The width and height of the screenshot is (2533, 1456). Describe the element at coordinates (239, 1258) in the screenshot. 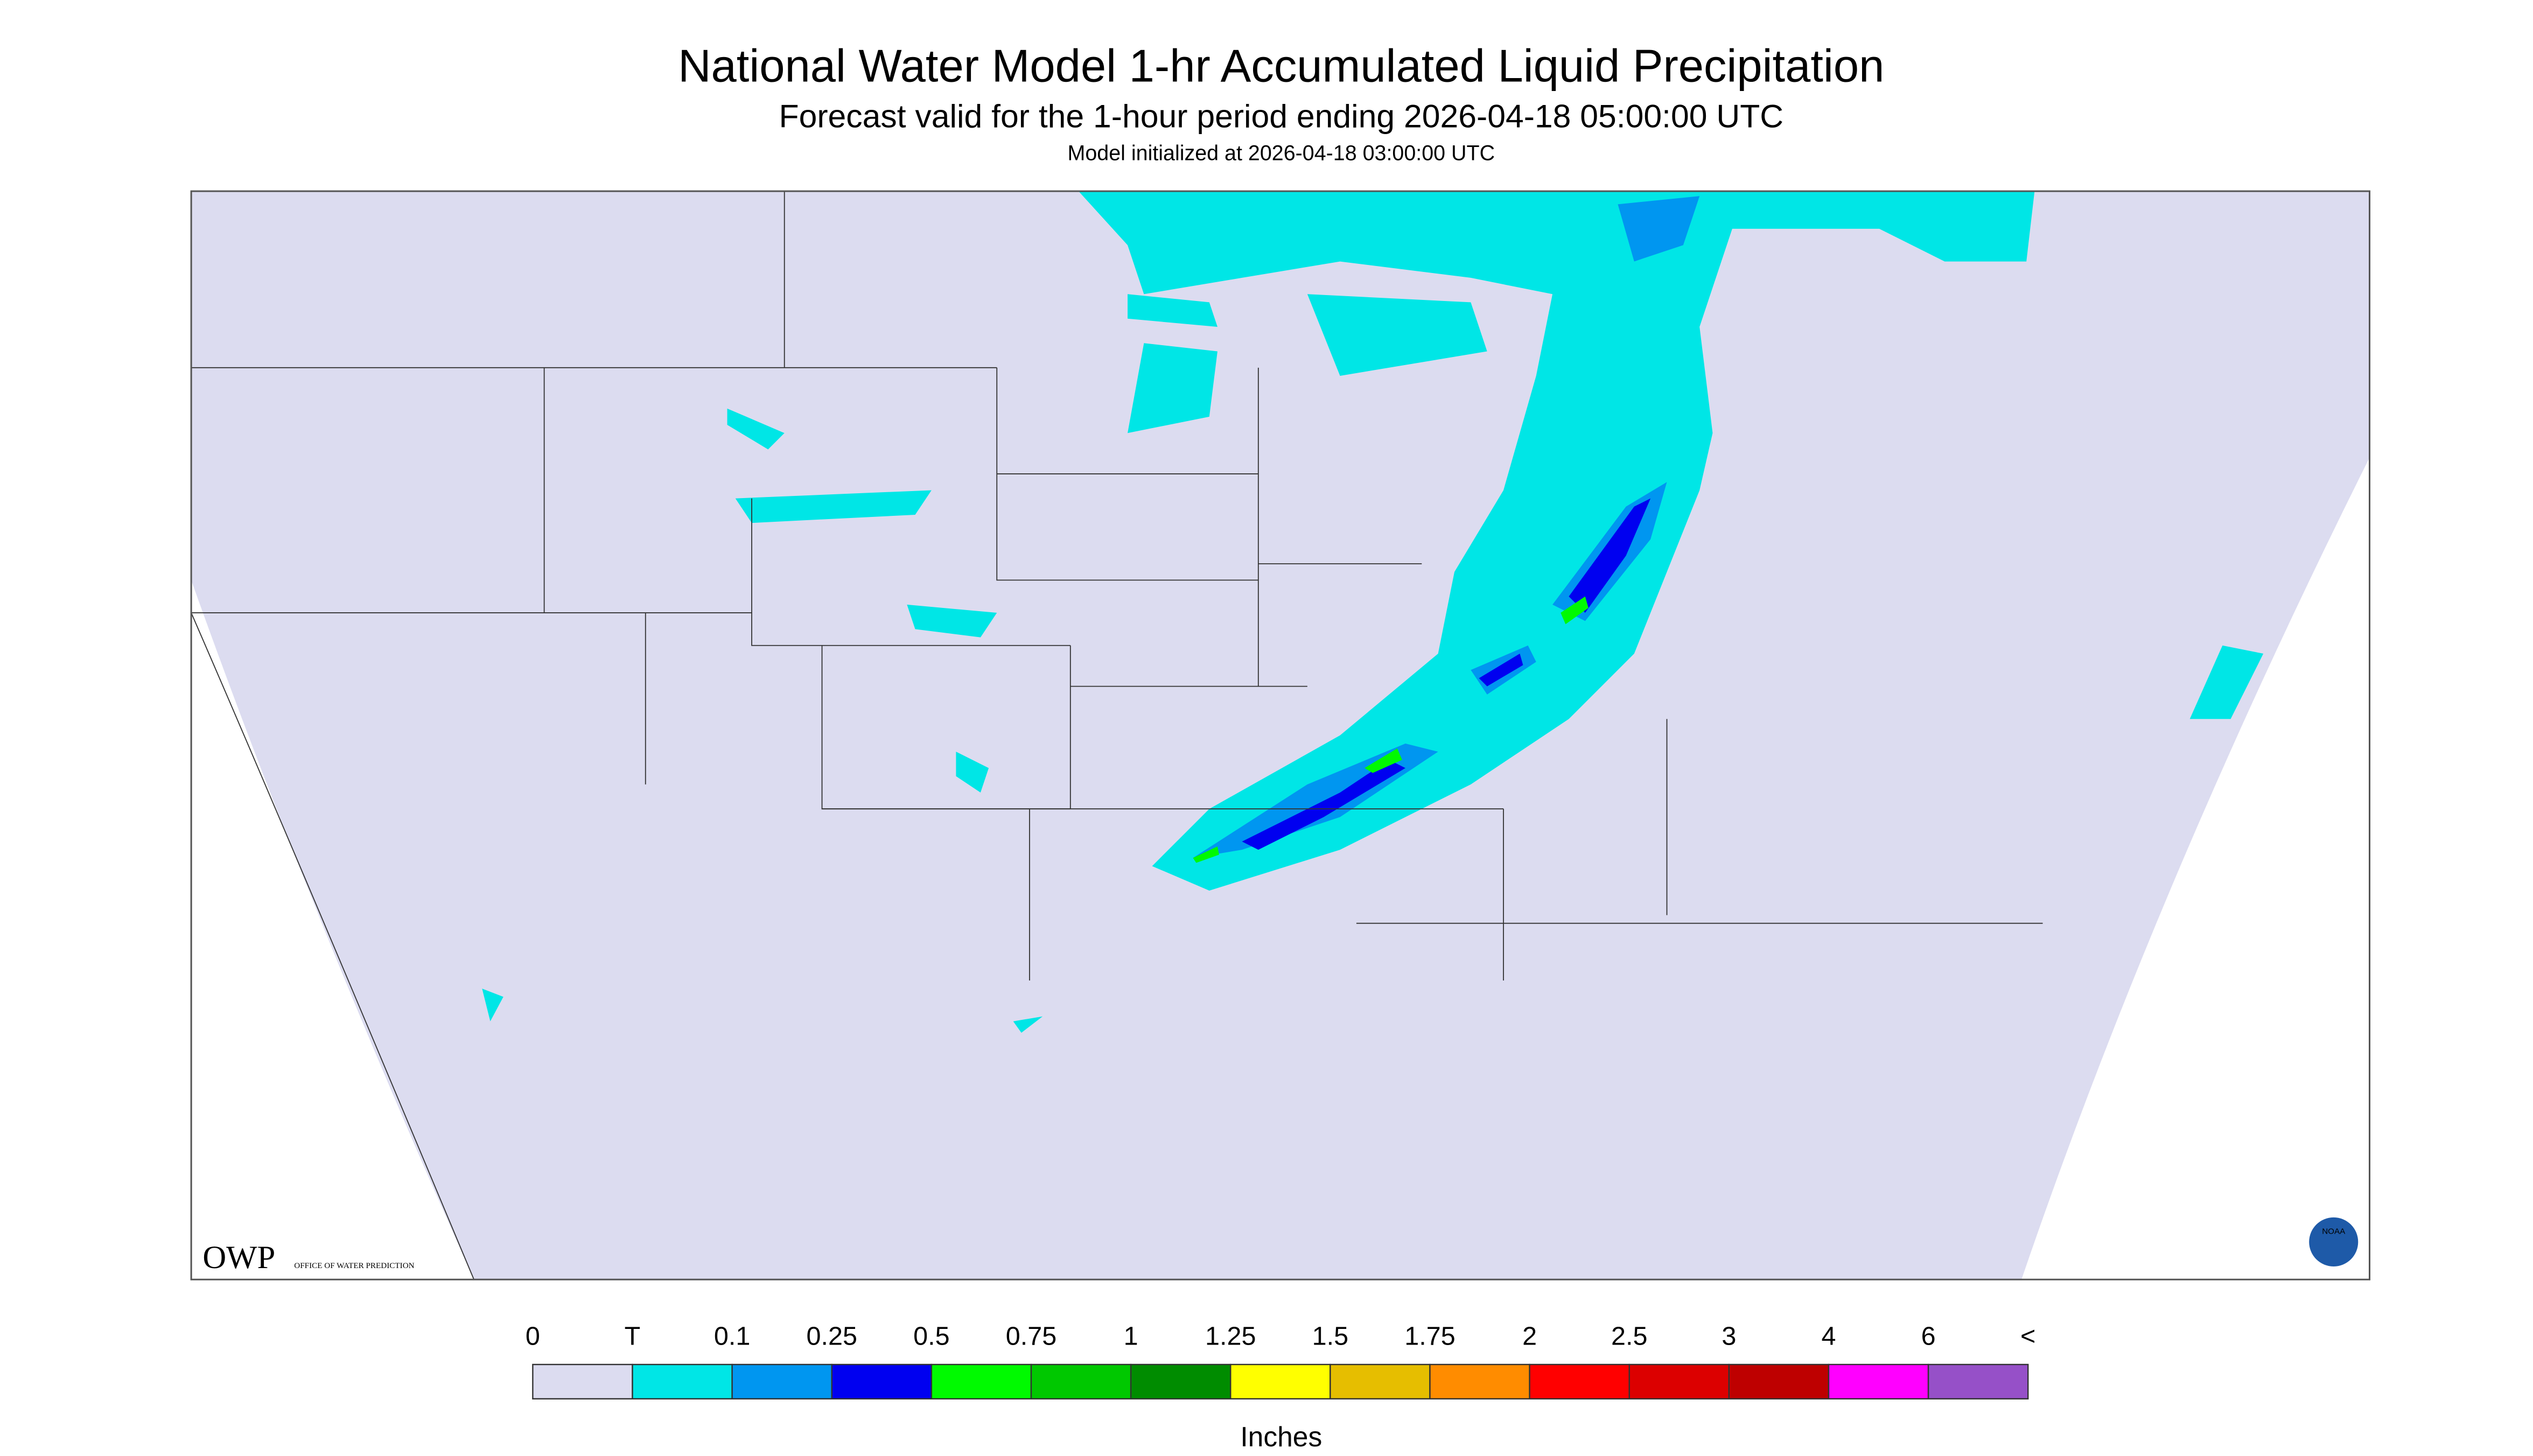

I see `owp-logo: OWP` at that location.